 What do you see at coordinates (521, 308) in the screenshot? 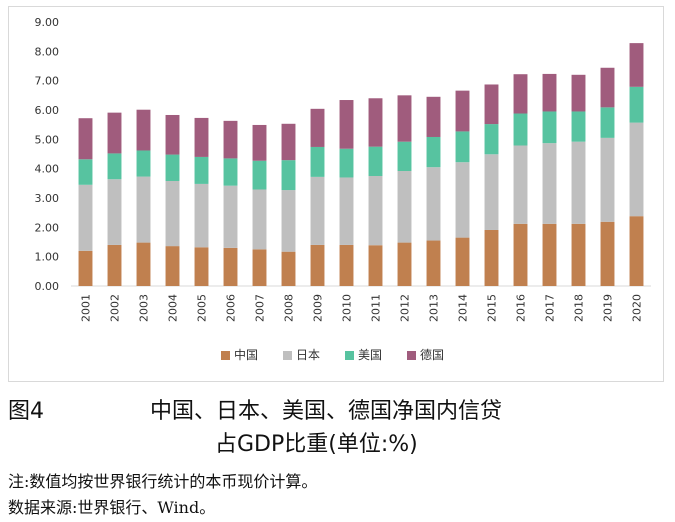
I see `x-tick-label: 2016` at bounding box center [521, 308].